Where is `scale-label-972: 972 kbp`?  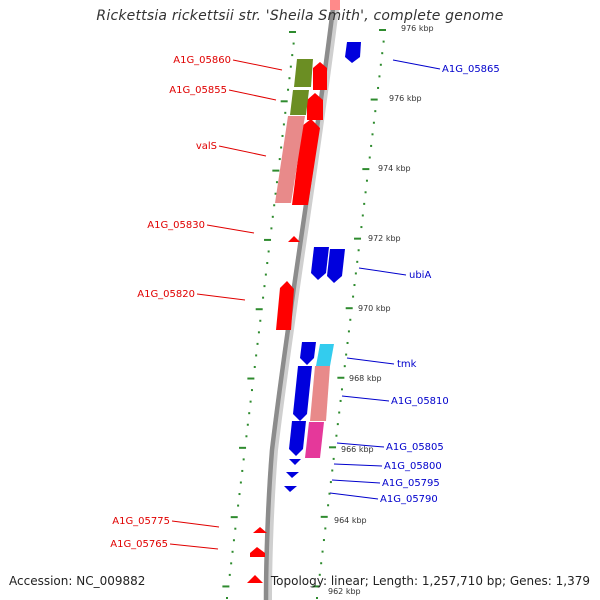
scale-label-972: 972 kbp is located at coordinates (384, 238).